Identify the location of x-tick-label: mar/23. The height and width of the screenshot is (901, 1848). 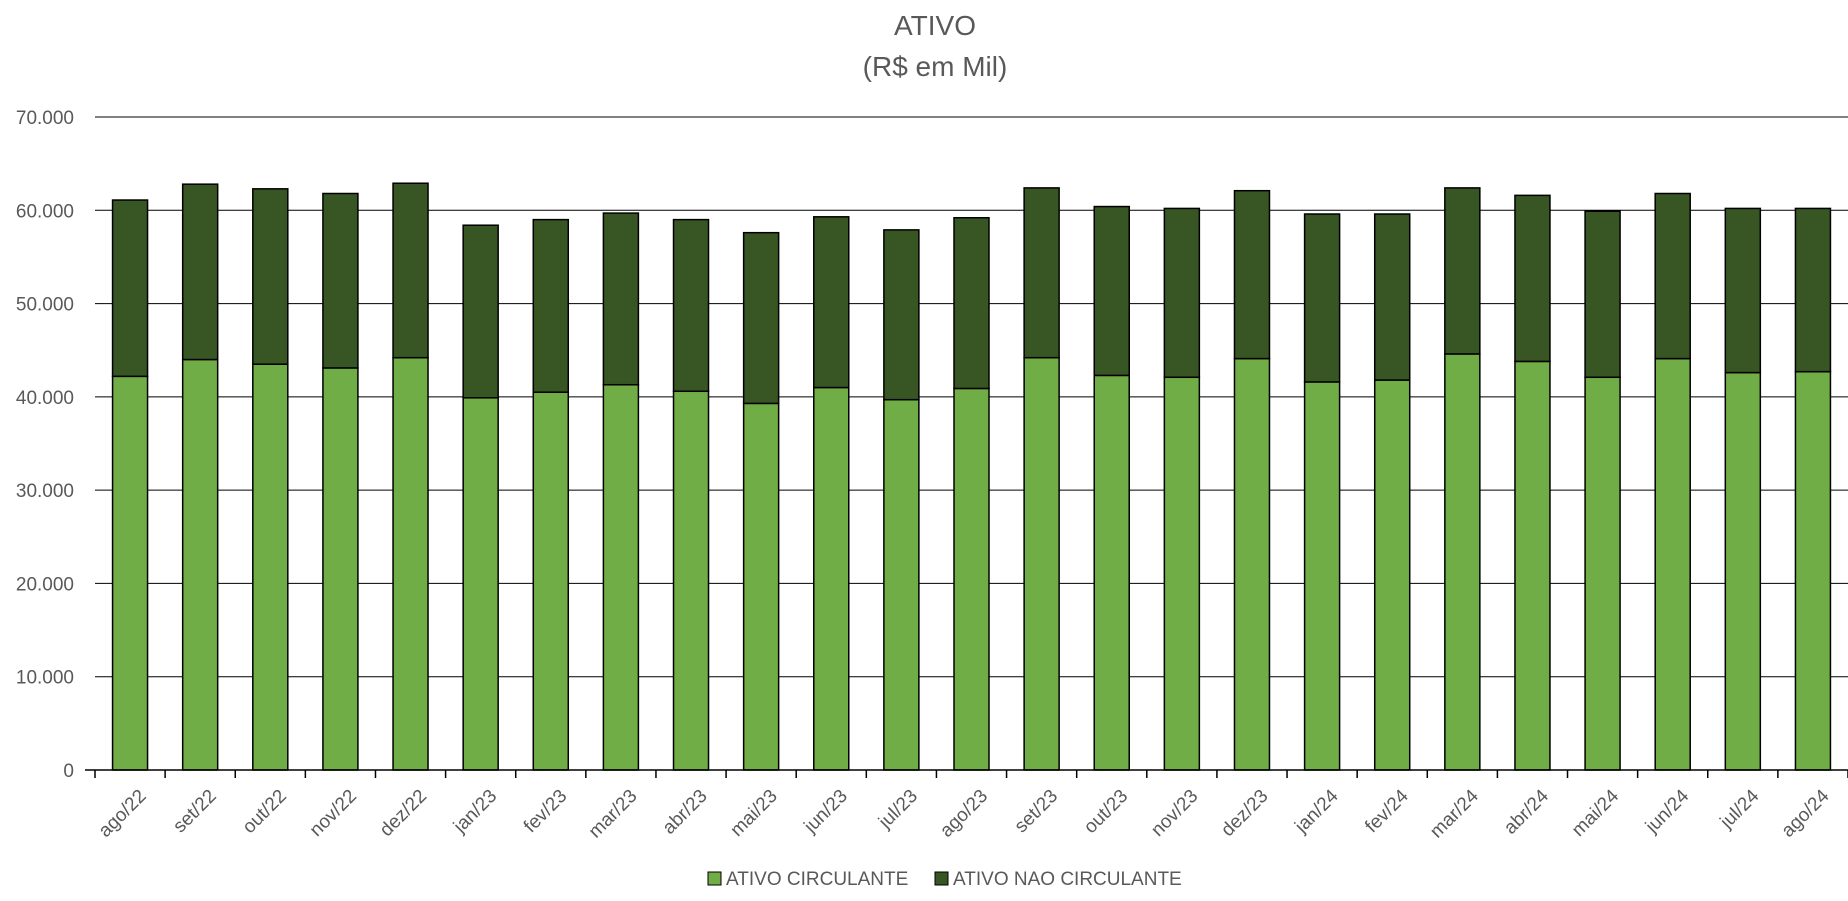
(613, 814).